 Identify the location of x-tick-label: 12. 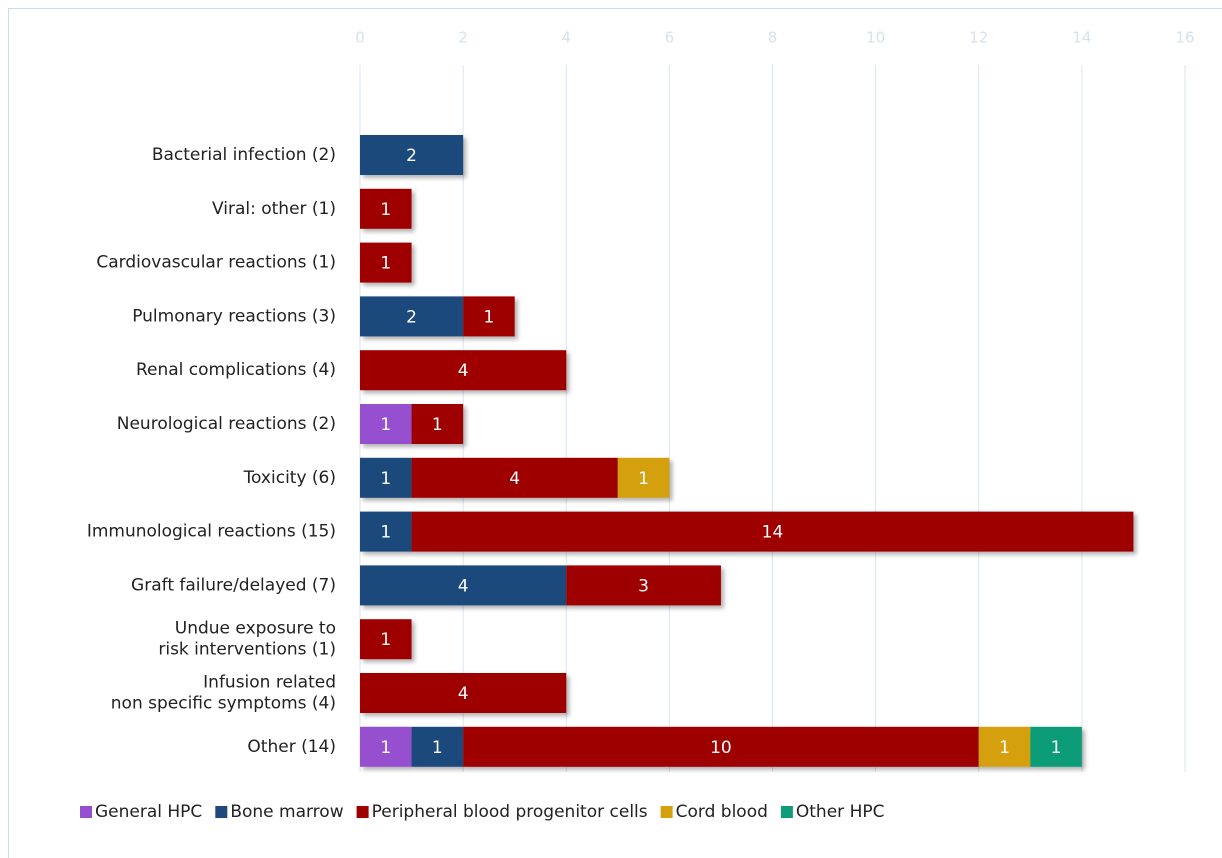
(978, 38).